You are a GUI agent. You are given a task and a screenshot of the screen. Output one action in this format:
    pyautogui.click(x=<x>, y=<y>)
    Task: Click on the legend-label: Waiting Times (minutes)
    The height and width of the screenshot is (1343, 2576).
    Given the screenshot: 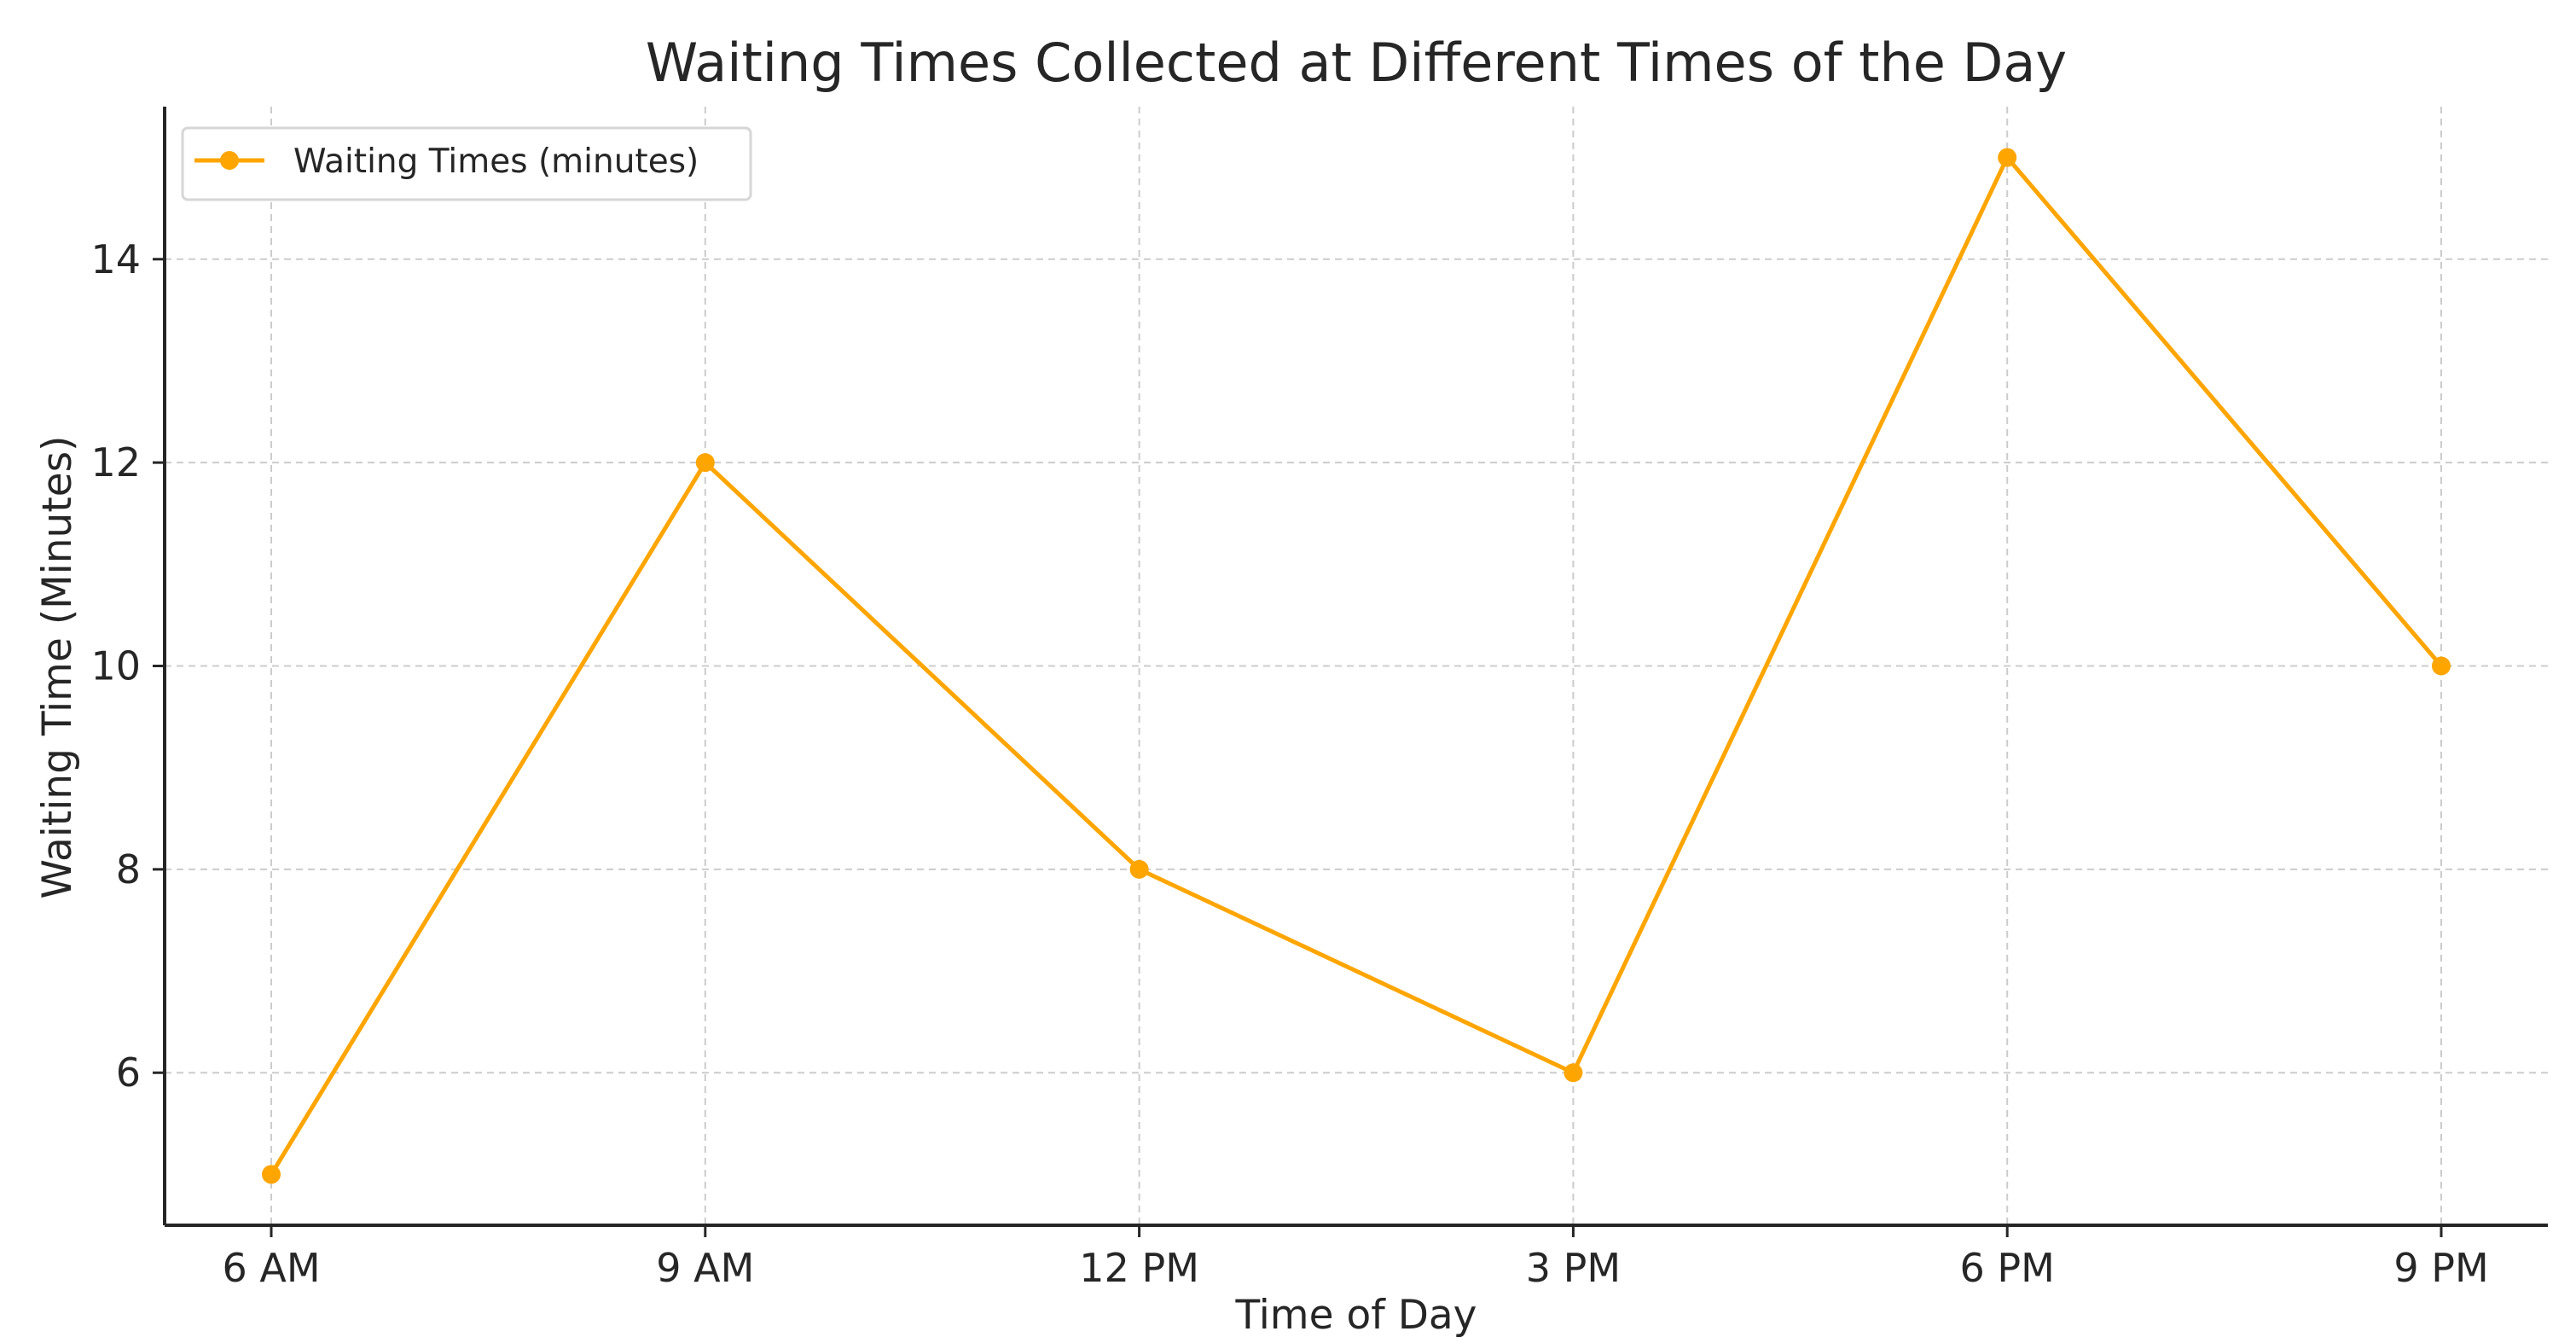 What is the action you would take?
    pyautogui.click(x=496, y=161)
    